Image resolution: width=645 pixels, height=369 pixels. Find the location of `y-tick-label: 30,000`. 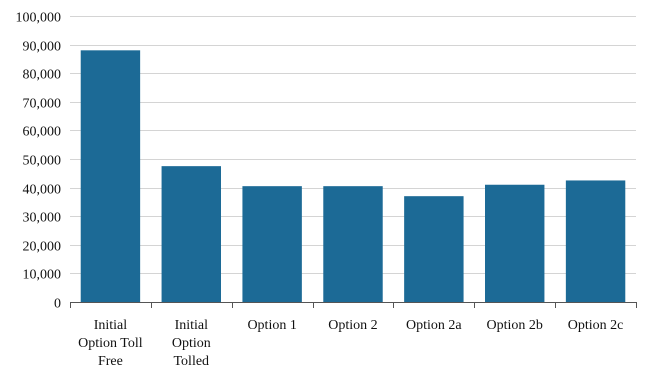

y-tick-label: 30,000 is located at coordinates (42, 218).